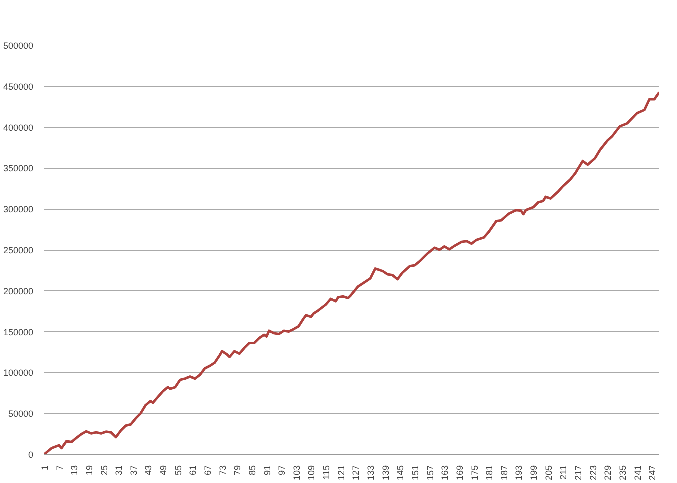  I want to click on y-tick-label: 250000, so click(18, 251).